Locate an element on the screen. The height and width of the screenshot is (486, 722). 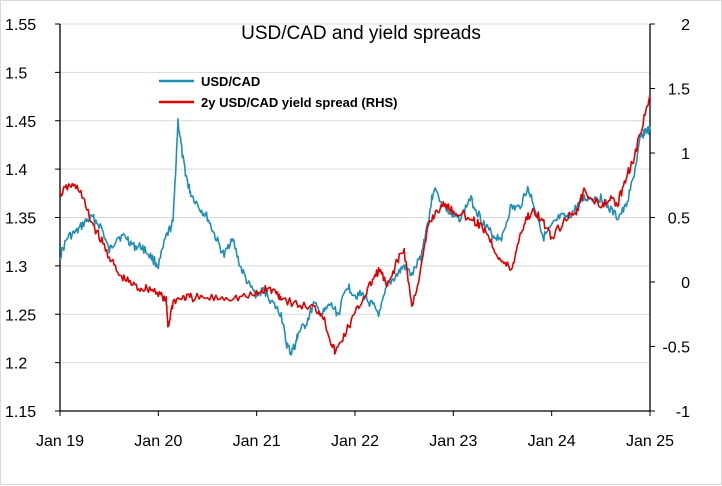
y-right-tick-label: 2 is located at coordinates (685, 25).